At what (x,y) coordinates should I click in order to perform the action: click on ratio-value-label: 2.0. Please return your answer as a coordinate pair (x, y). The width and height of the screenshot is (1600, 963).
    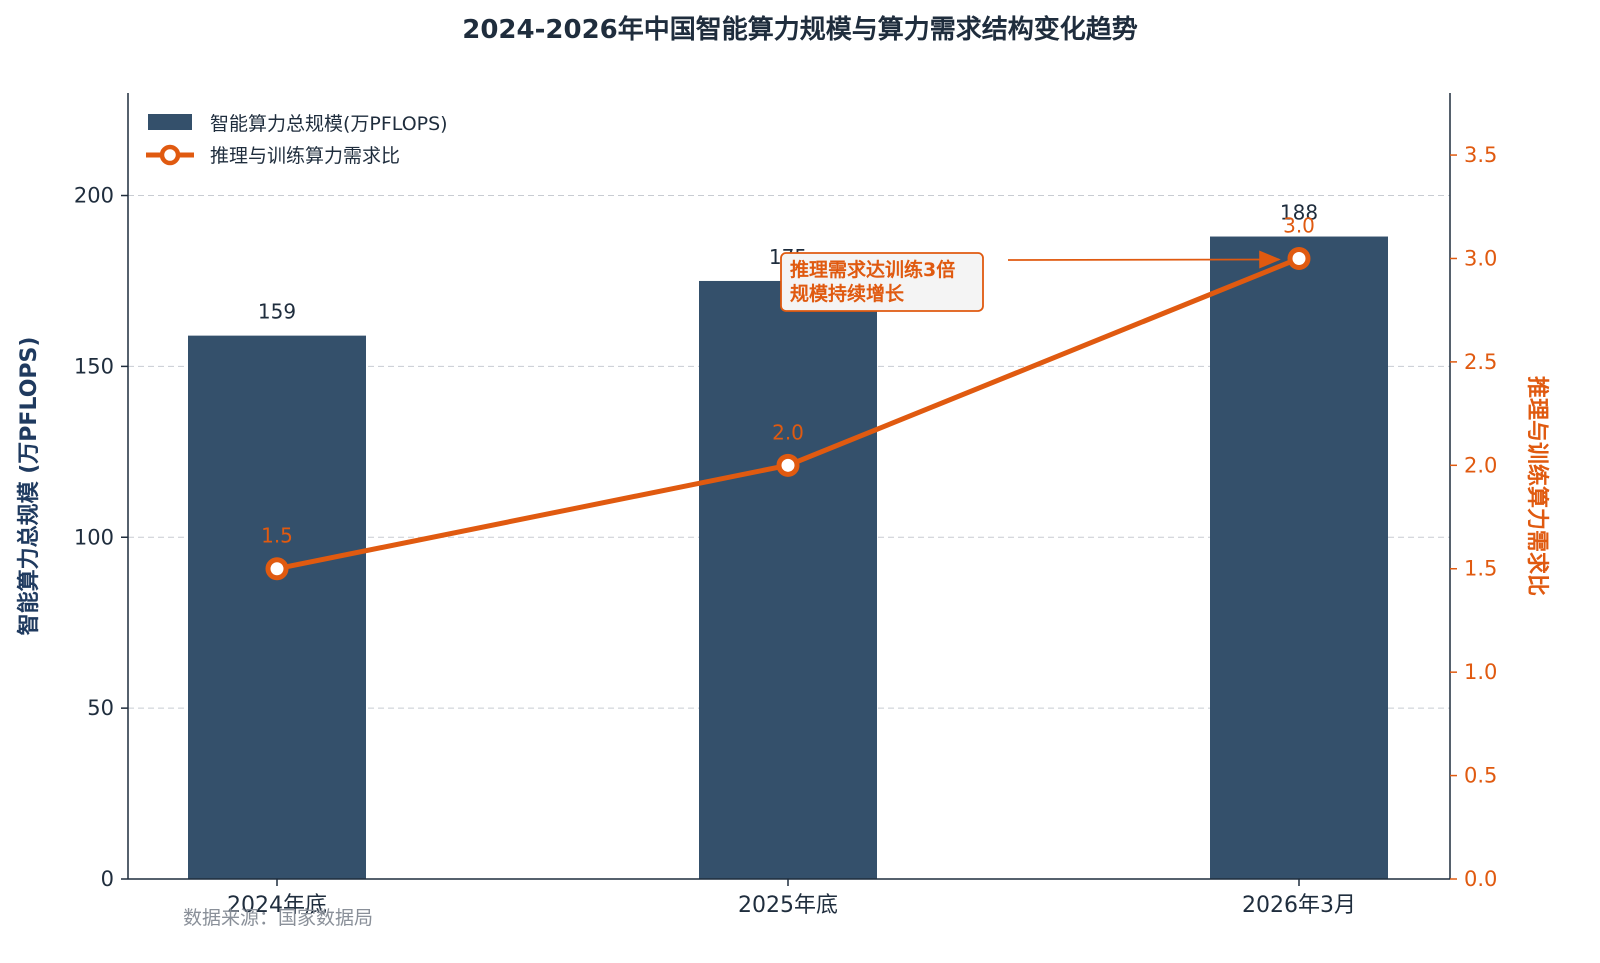
    Looking at the image, I should click on (788, 432).